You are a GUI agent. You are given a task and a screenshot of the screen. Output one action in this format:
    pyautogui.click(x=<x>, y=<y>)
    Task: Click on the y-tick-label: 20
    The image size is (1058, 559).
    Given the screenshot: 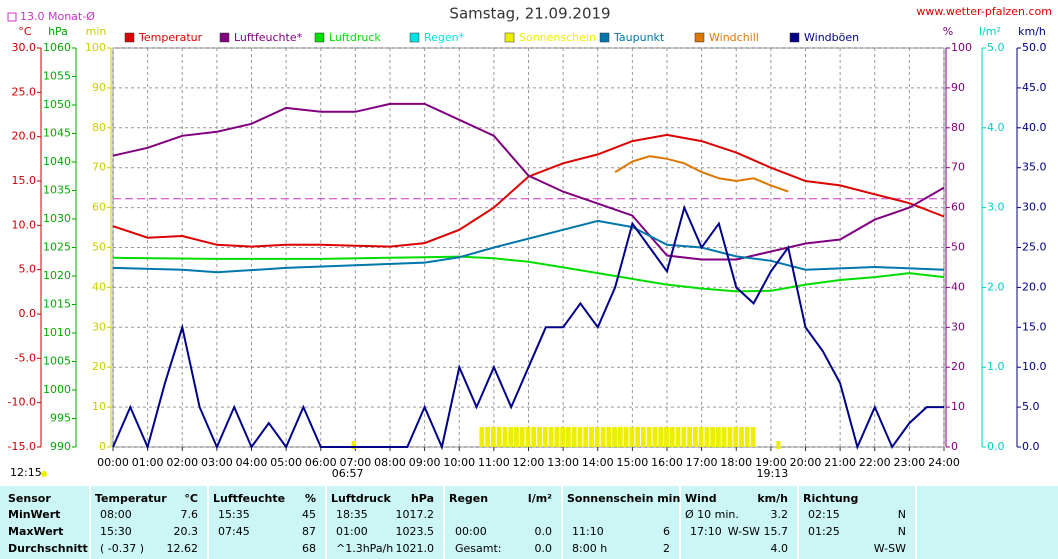 What is the action you would take?
    pyautogui.click(x=99, y=366)
    